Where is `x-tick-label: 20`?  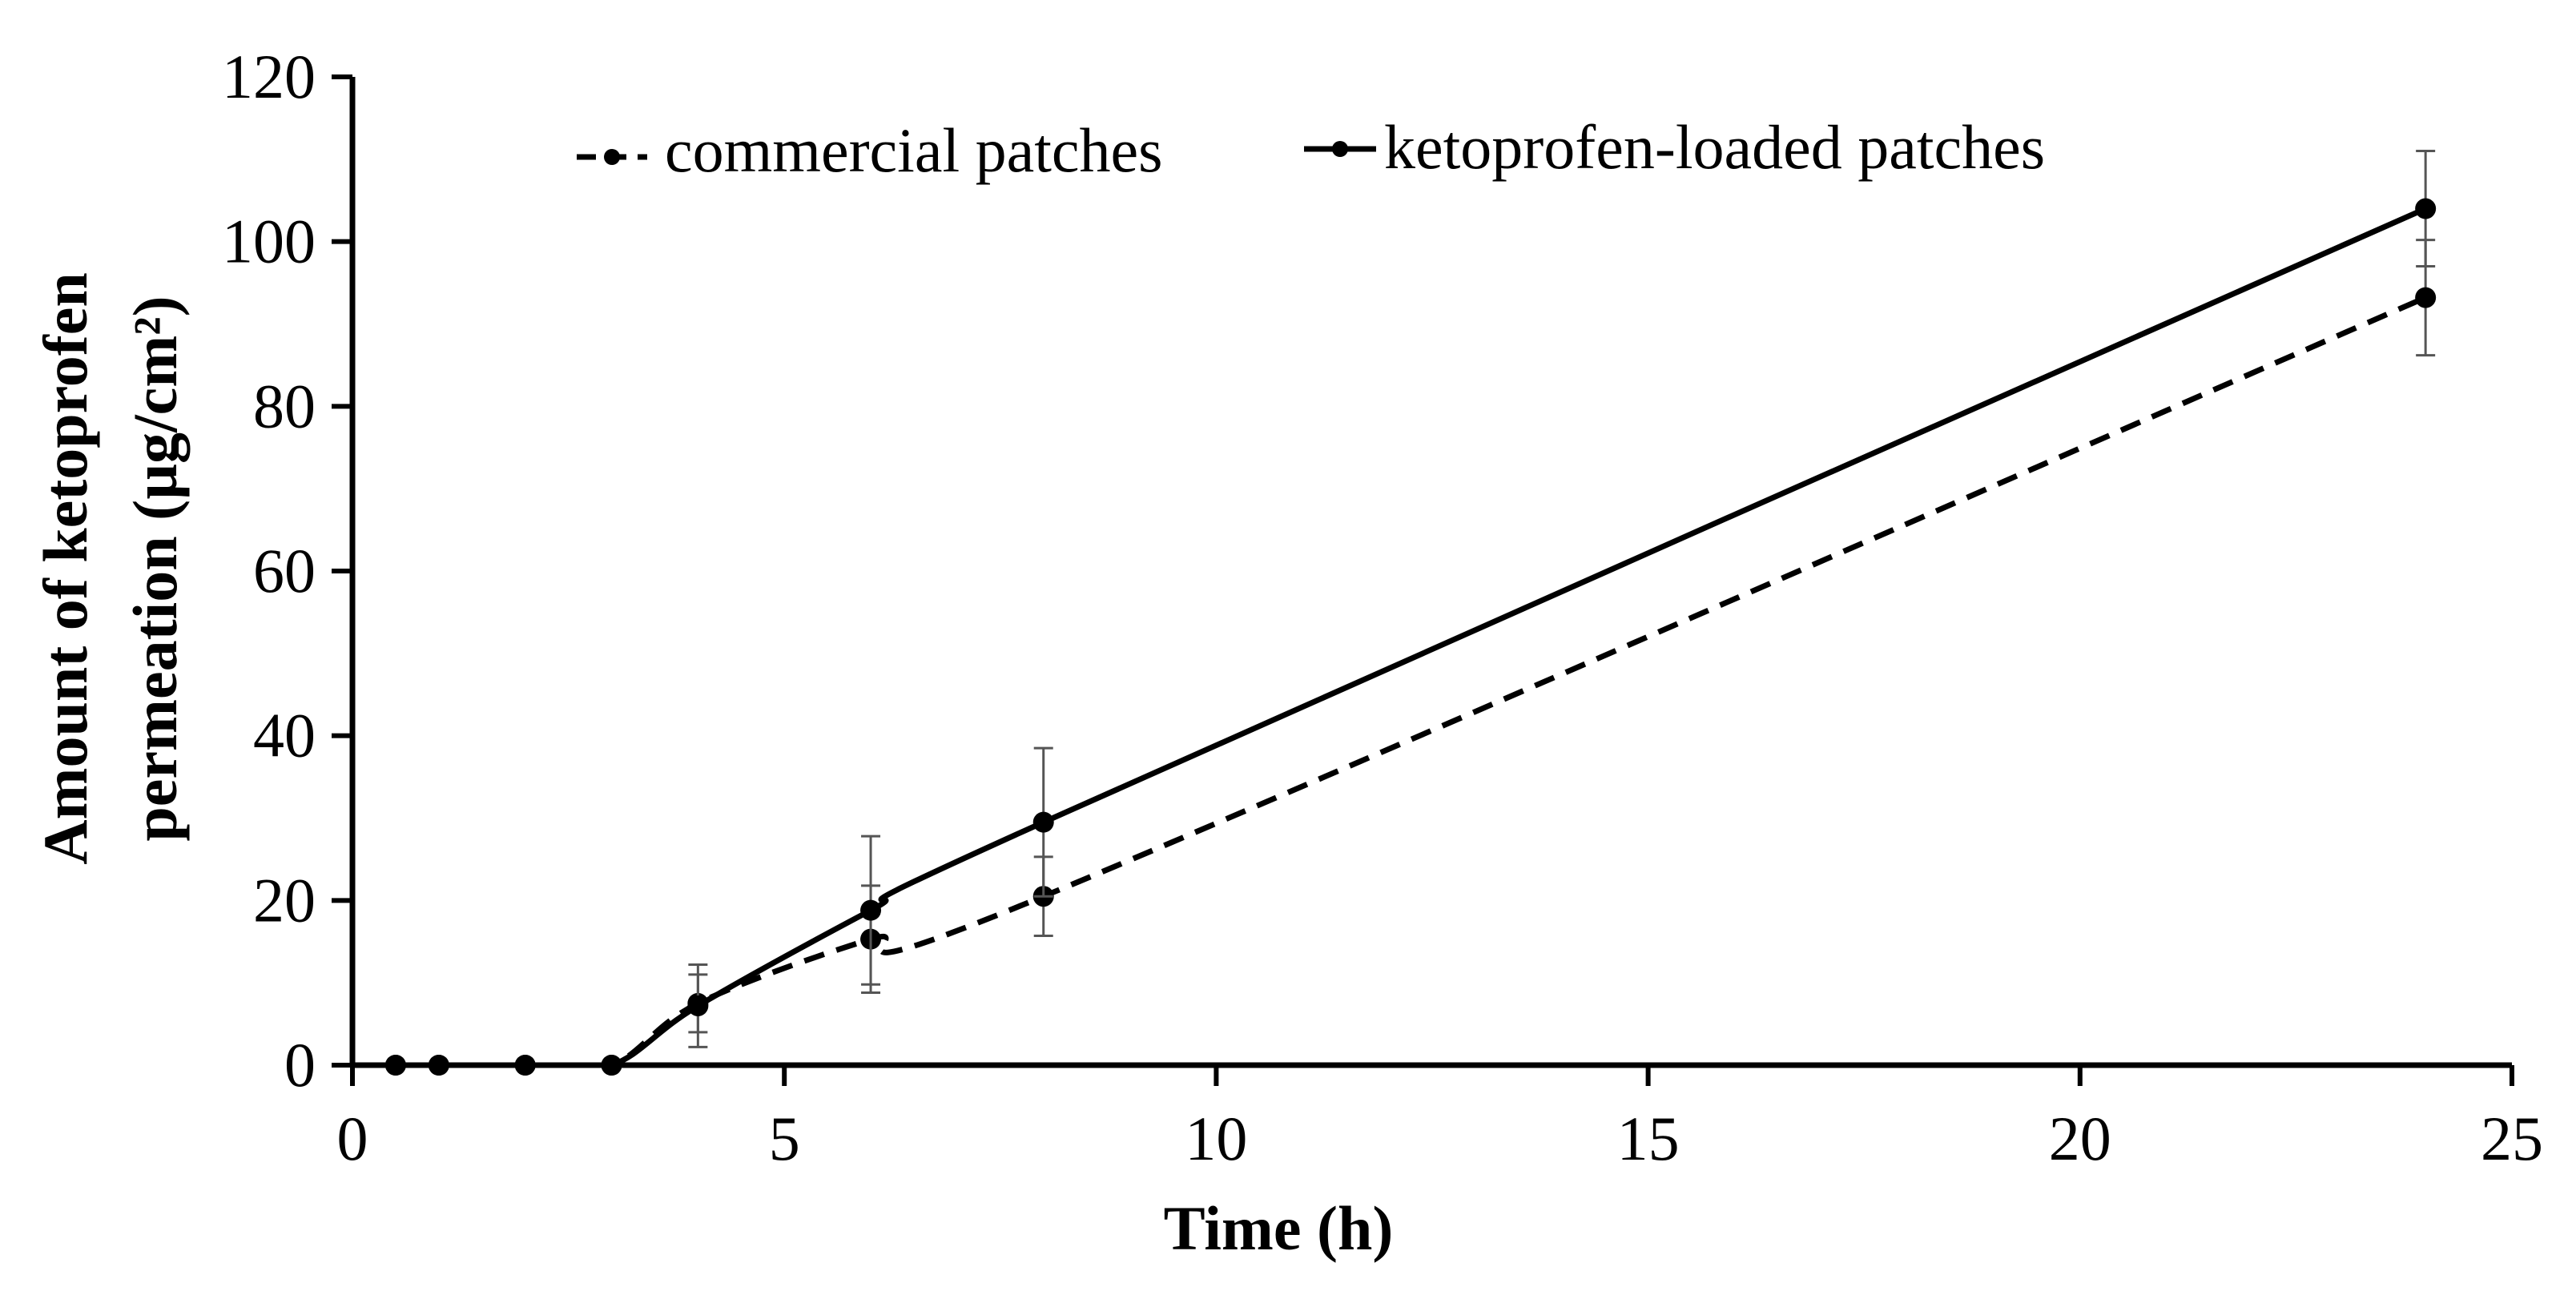 x-tick-label: 20 is located at coordinates (2080, 1138).